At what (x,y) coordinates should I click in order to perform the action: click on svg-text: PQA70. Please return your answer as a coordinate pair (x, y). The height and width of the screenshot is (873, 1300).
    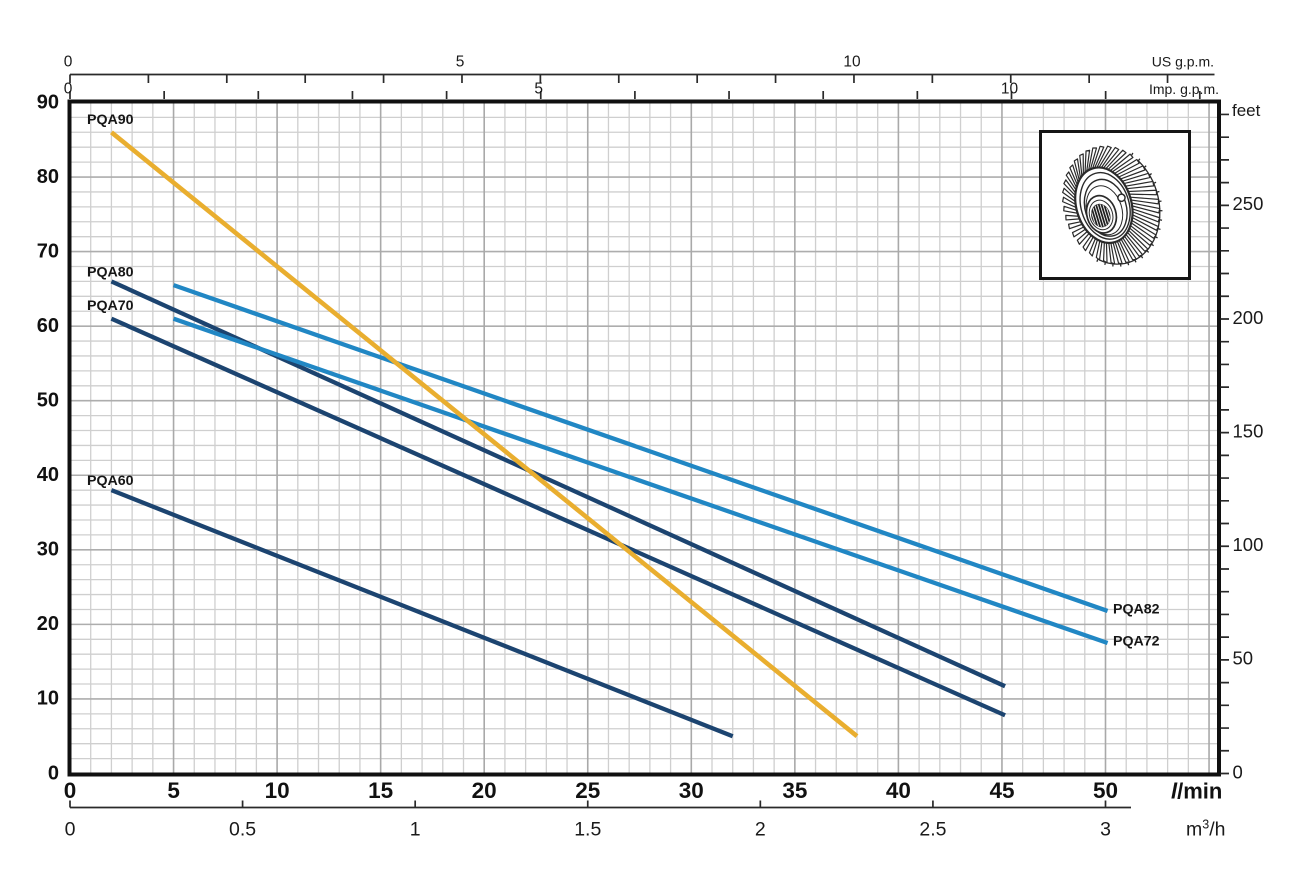
    Looking at the image, I should click on (110, 306).